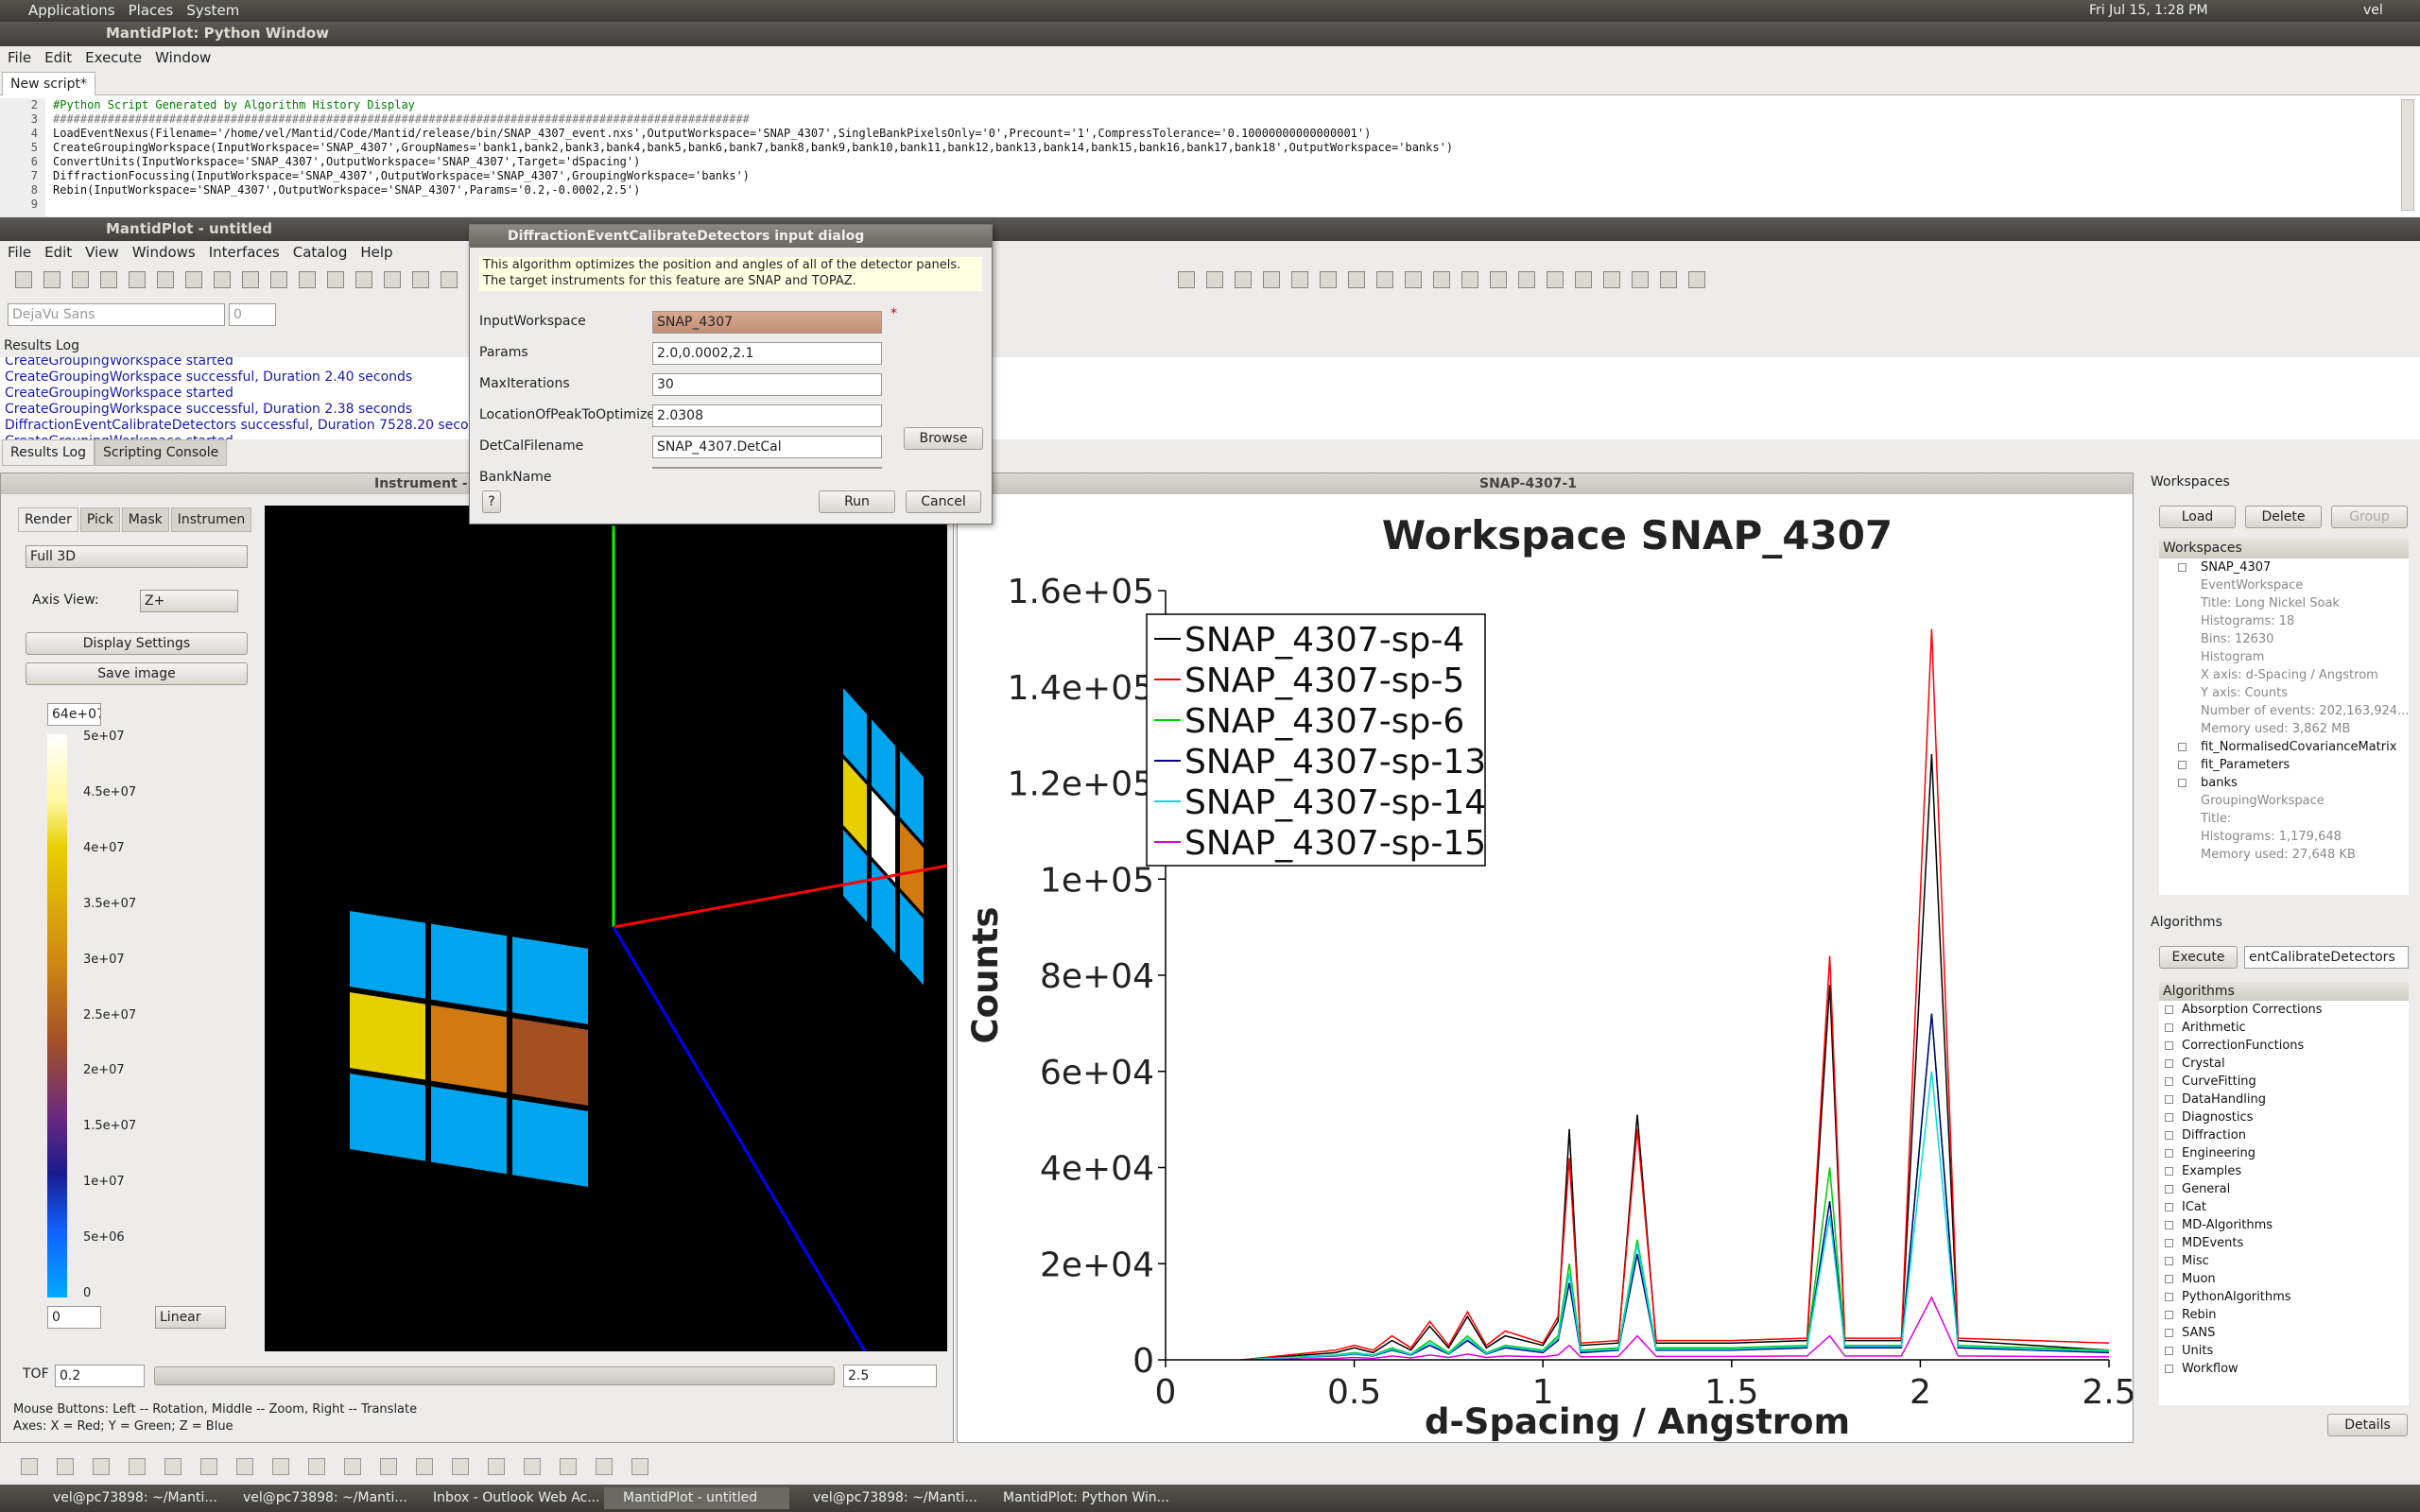 The height and width of the screenshot is (1512, 2420). I want to click on menu-item: File, so click(20, 57).